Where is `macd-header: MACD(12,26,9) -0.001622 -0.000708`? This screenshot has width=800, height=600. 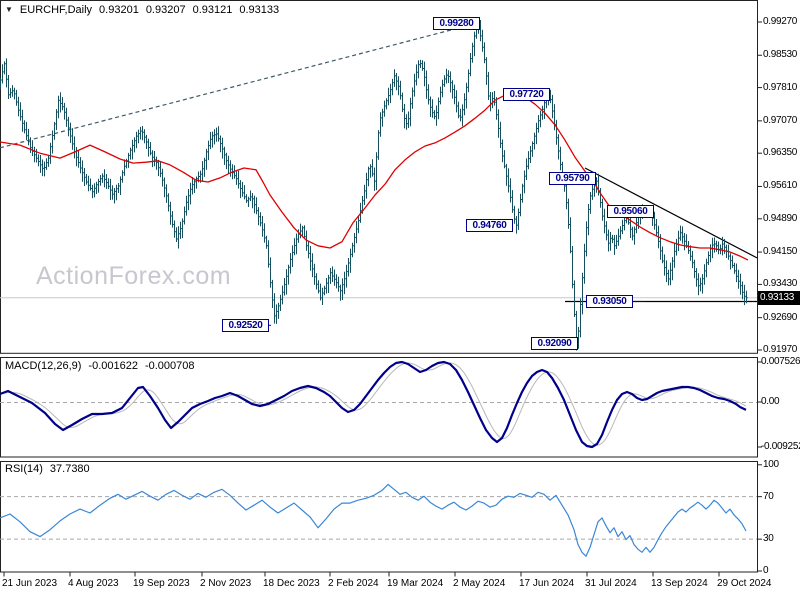 macd-header: MACD(12,26,9) -0.001622 -0.000708 is located at coordinates (103, 366).